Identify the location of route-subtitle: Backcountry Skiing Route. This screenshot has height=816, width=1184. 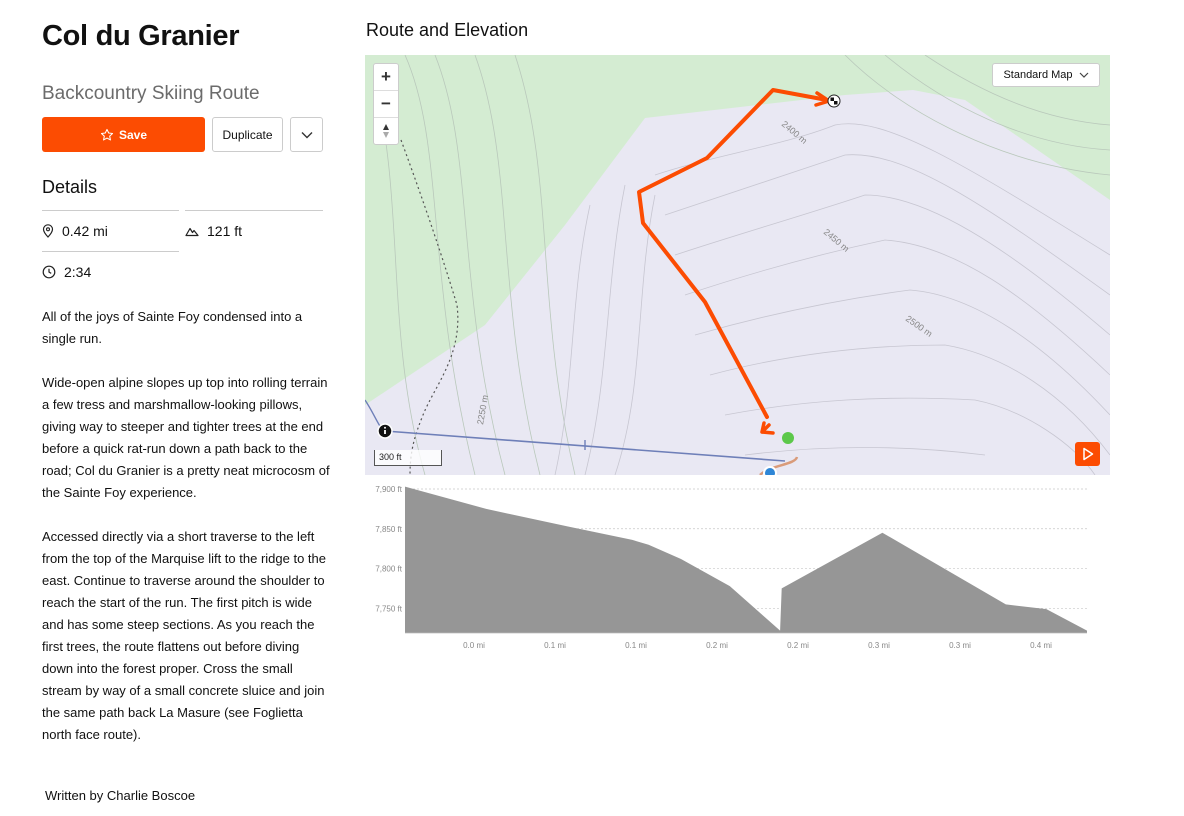
(151, 93).